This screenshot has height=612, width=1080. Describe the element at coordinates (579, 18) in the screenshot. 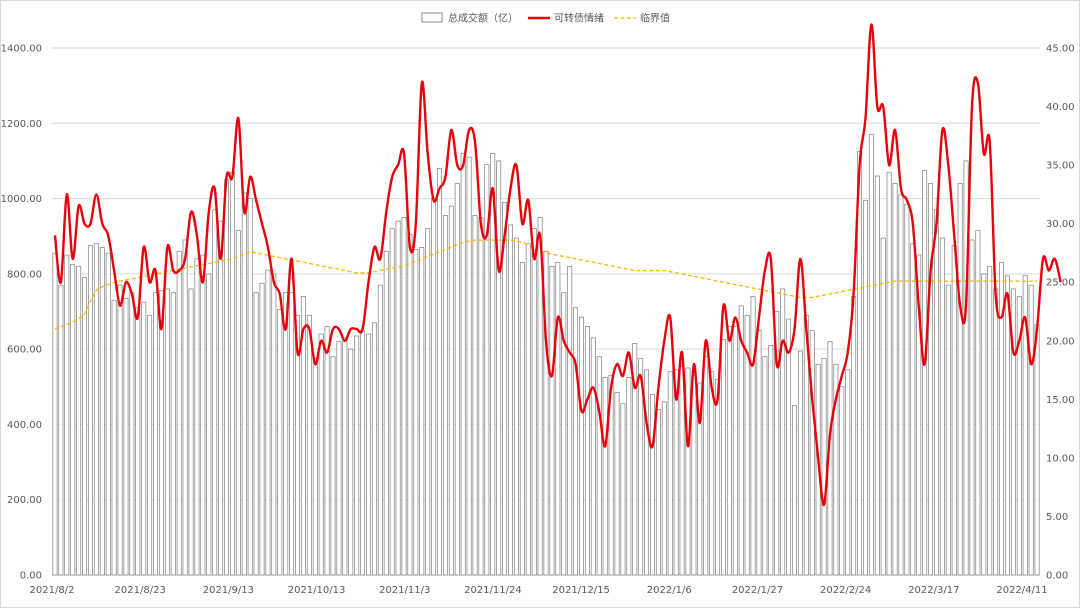

I see `legend-label: 可转债情绪` at that location.